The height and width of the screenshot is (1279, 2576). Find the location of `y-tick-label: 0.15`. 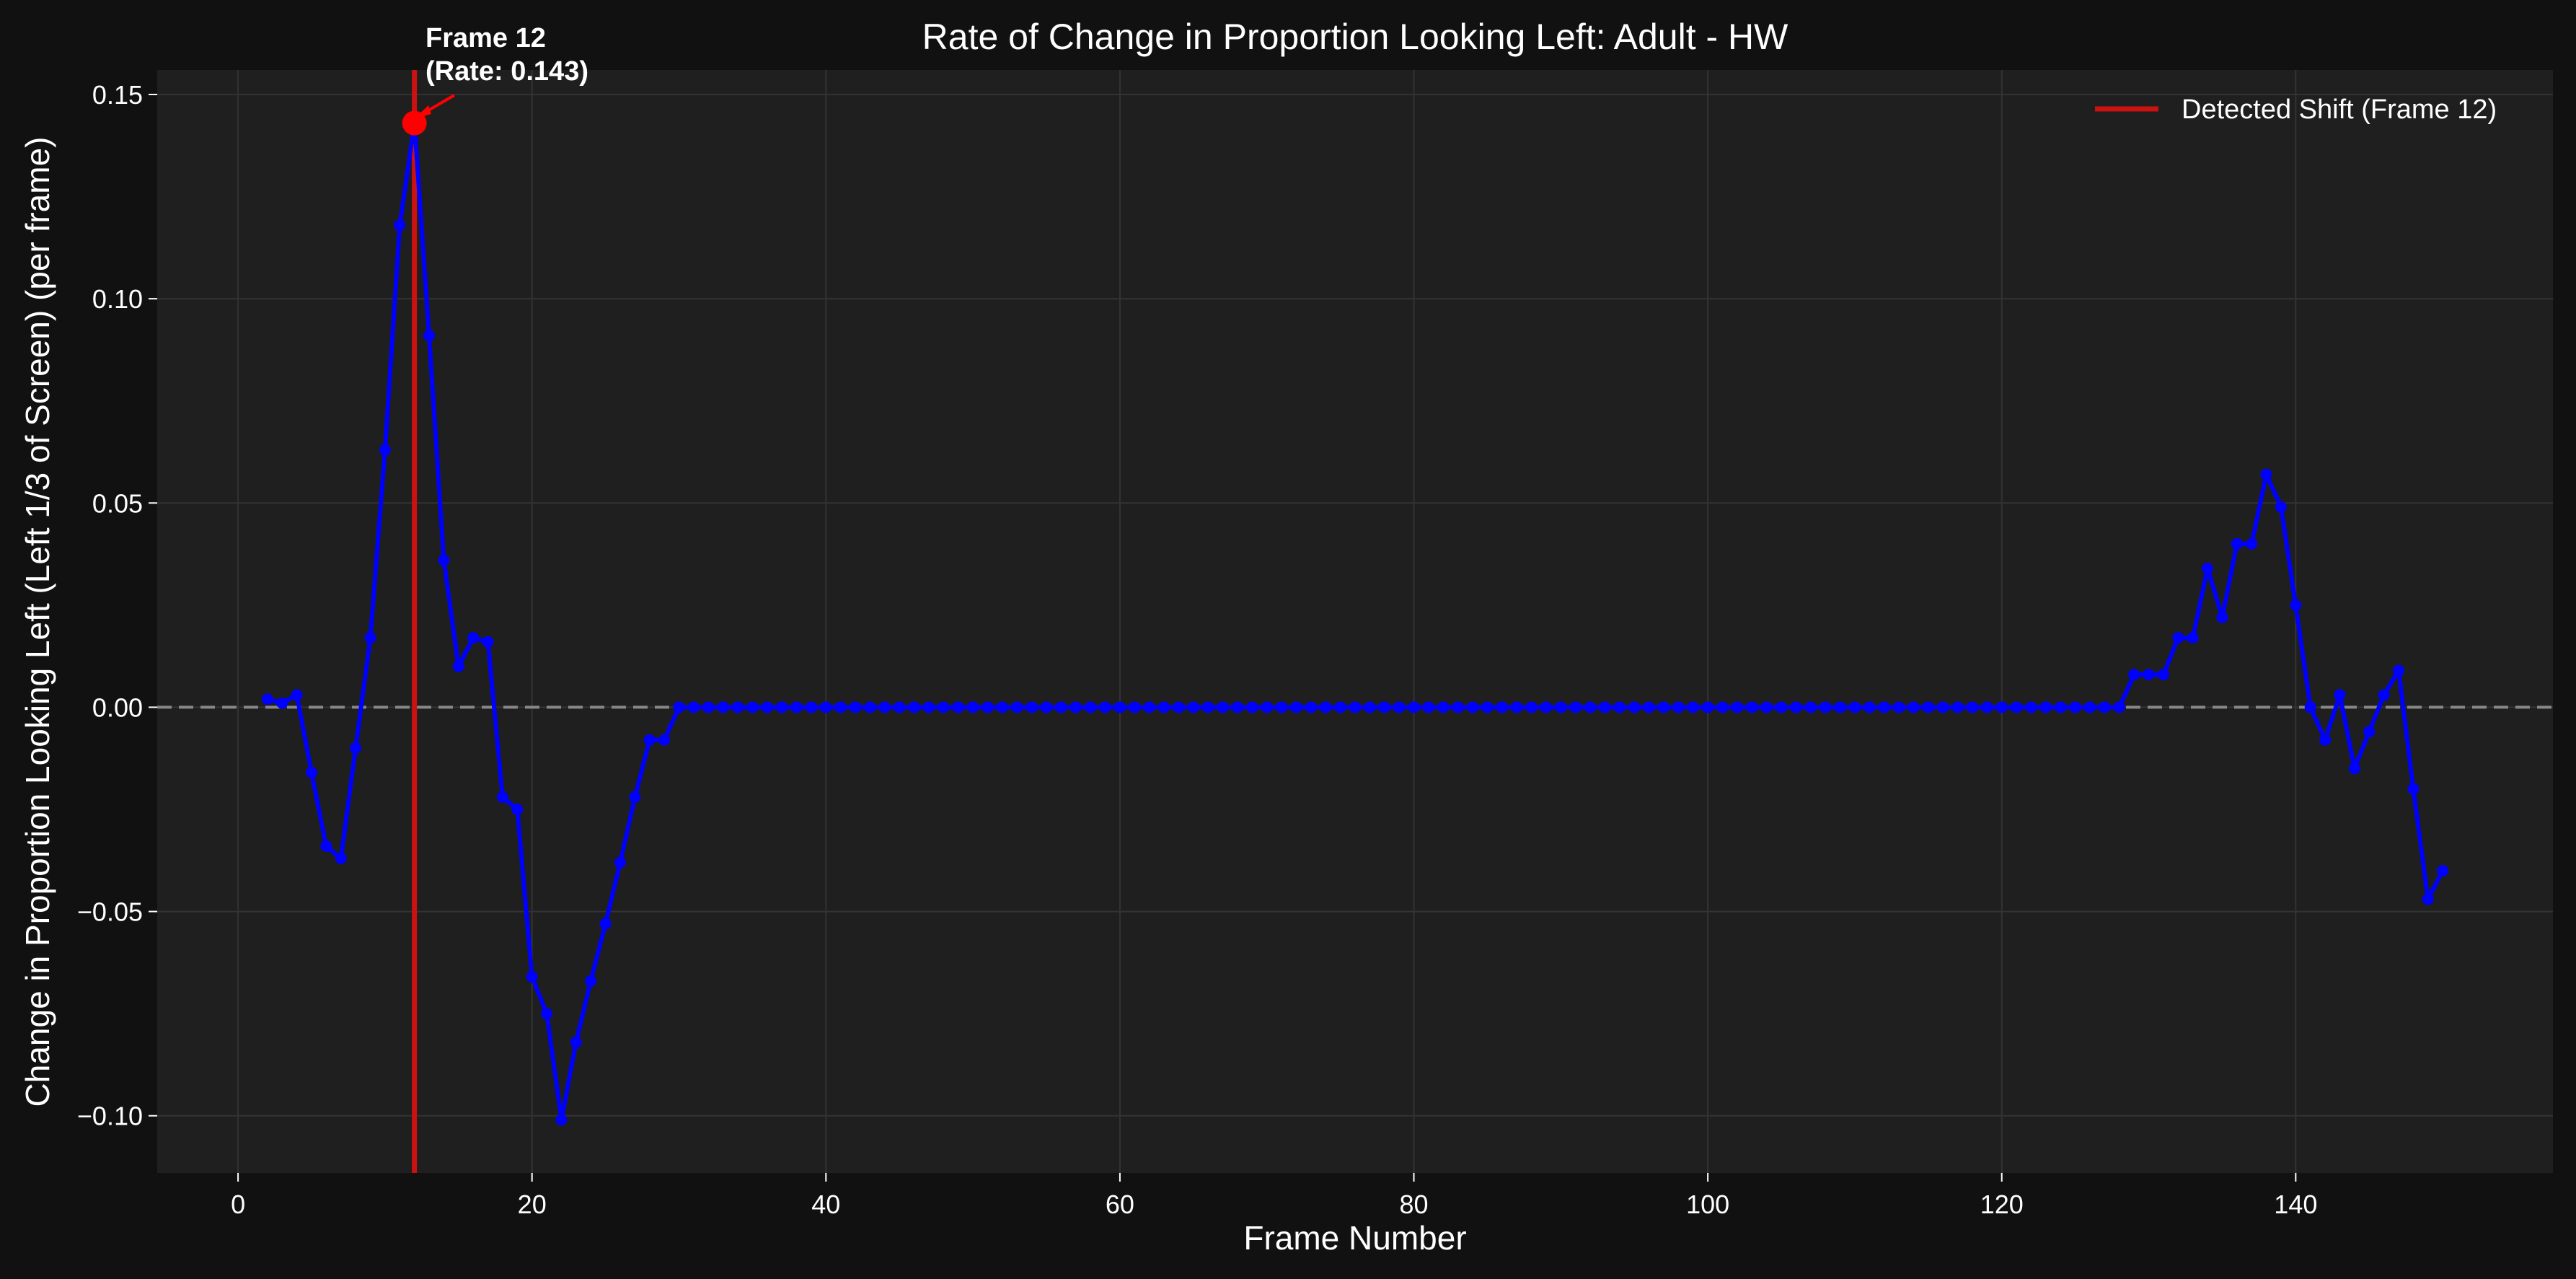

y-tick-label: 0.15 is located at coordinates (117, 95).